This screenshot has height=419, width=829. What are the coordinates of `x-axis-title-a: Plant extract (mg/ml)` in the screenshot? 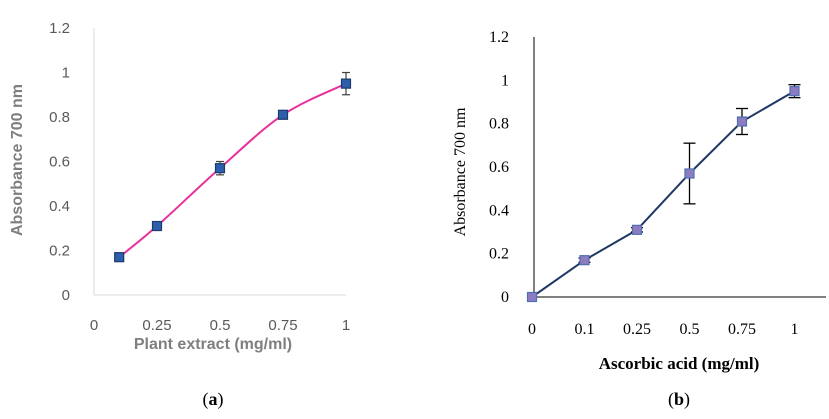 It's located at (213, 344).